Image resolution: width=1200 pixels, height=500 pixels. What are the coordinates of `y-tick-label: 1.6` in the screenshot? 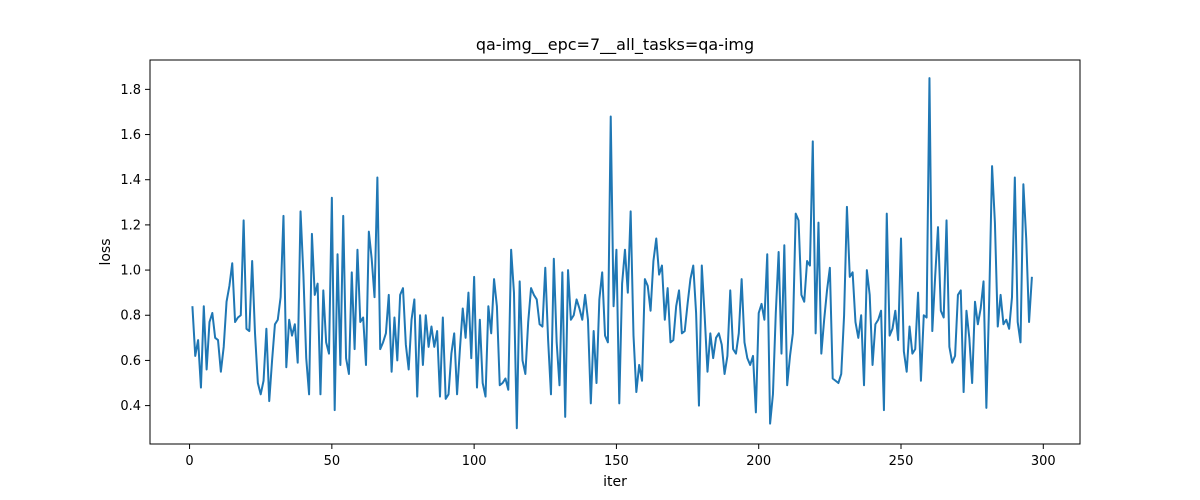 It's located at (130, 135).